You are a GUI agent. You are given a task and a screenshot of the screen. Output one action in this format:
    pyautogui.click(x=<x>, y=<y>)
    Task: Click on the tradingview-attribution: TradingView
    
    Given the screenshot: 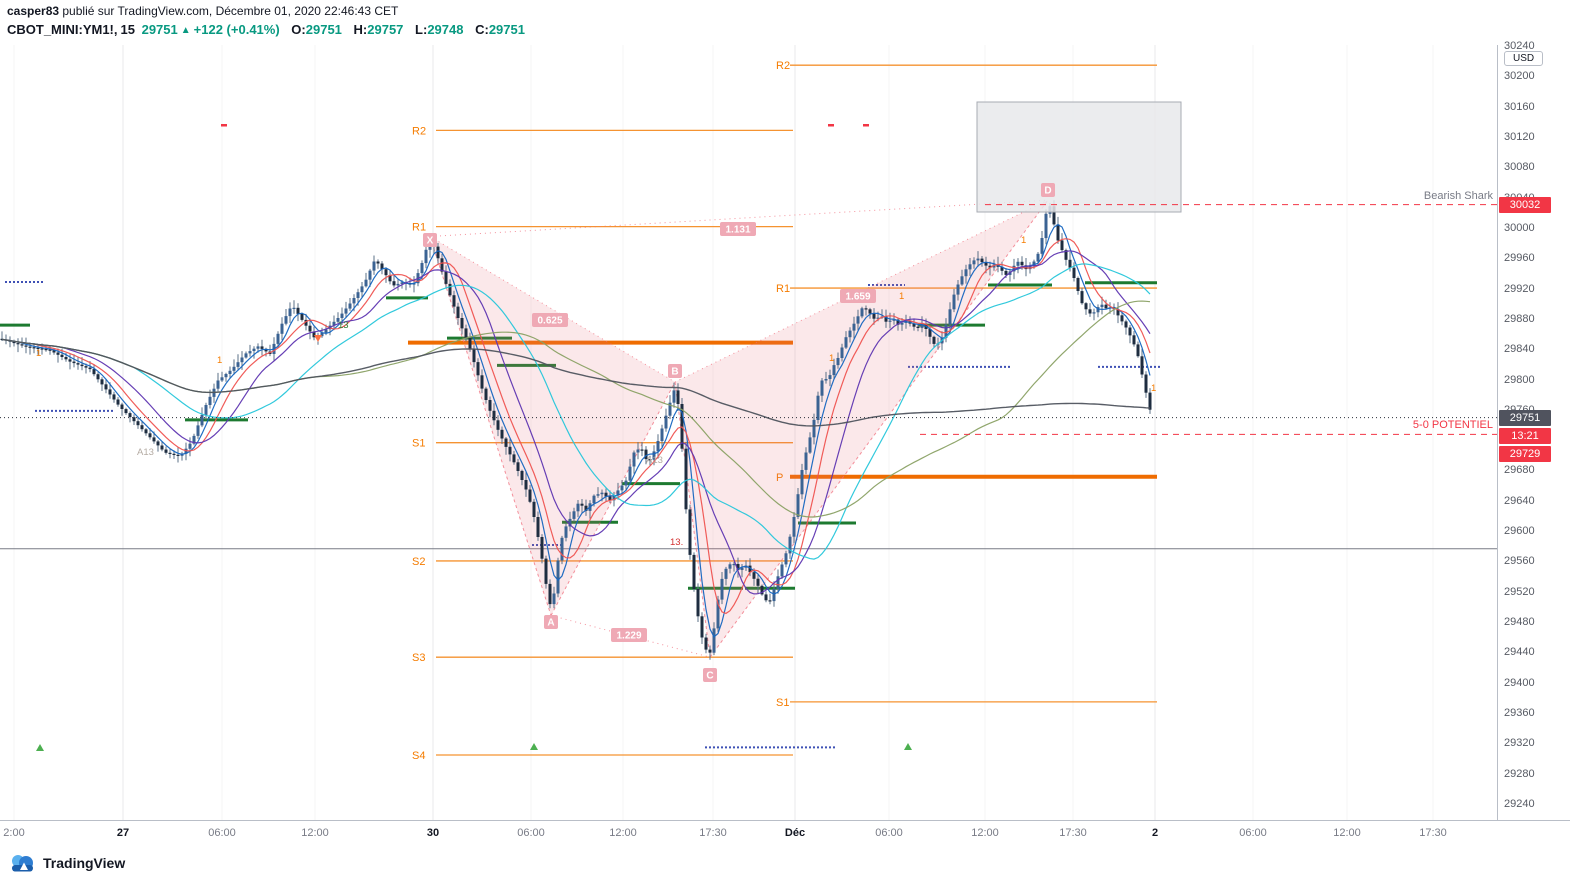 What is the action you would take?
    pyautogui.click(x=67, y=862)
    